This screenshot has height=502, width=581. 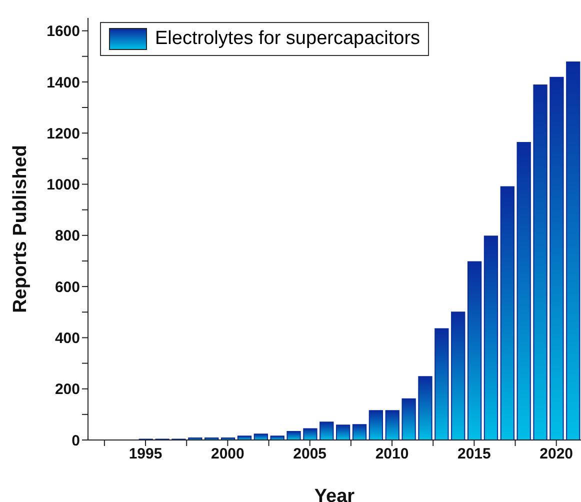 I want to click on y-tick-label: 1600, so click(x=63, y=31).